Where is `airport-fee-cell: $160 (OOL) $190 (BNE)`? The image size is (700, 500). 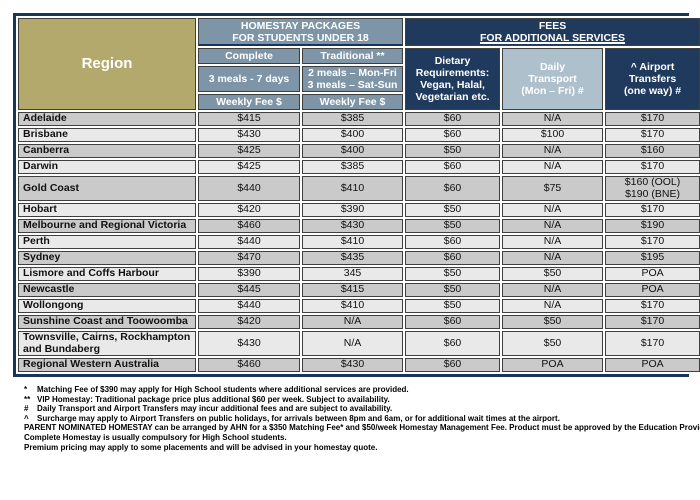
airport-fee-cell: $160 (OOL) $190 (BNE) is located at coordinates (652, 188).